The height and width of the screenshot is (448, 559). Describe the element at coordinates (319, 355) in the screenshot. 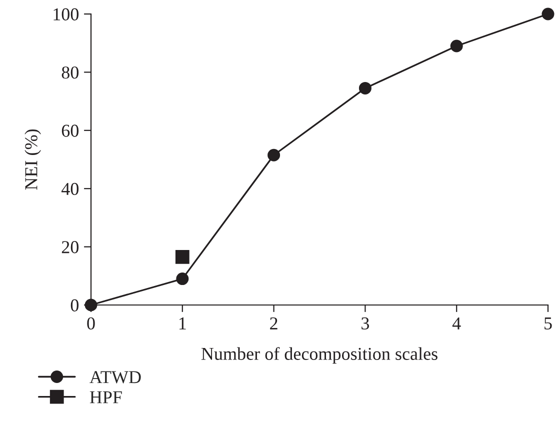

I see `x-axis-title: Number of decomposition scales` at that location.